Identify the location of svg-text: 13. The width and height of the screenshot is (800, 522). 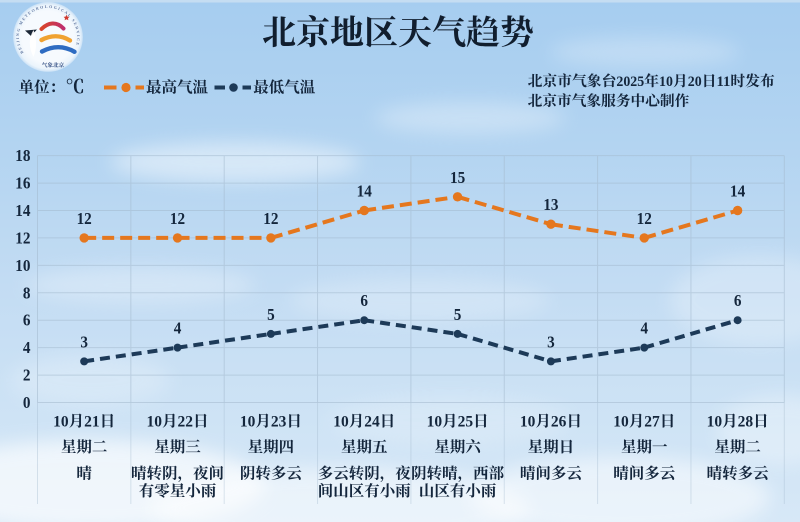
(550, 204).